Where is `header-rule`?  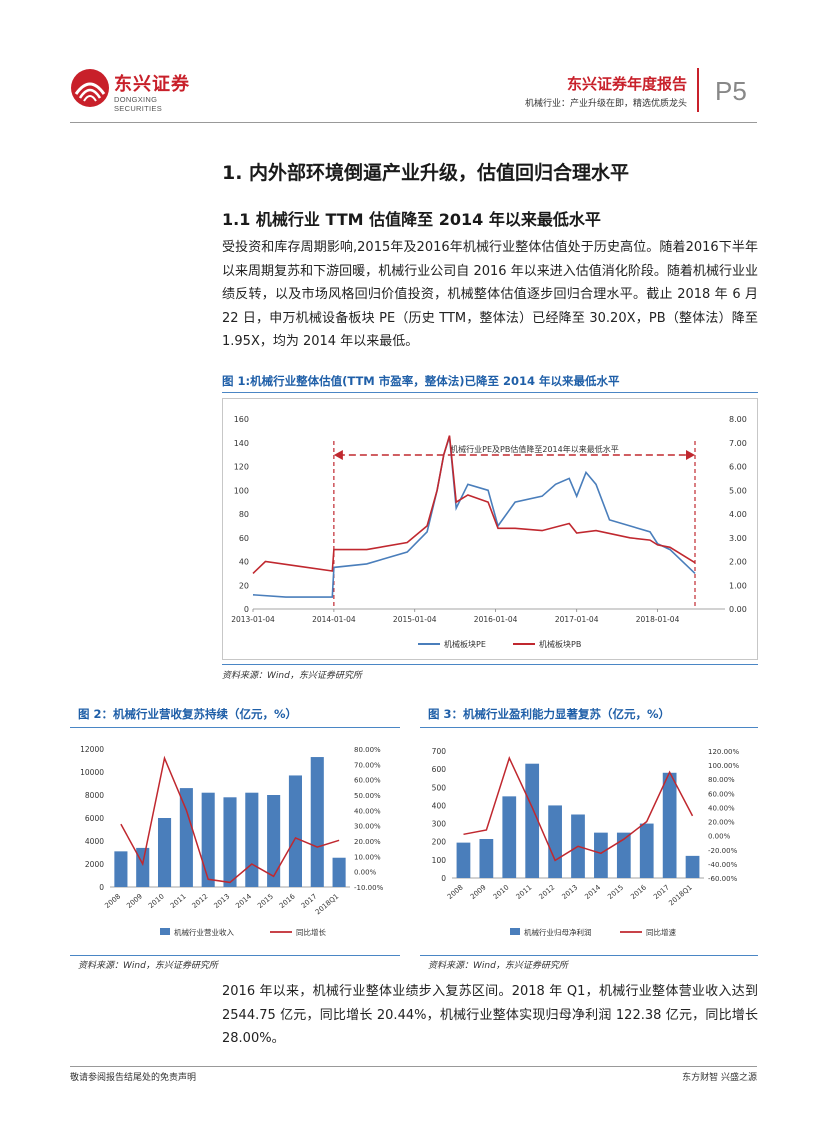
header-rule is located at coordinates (413, 122).